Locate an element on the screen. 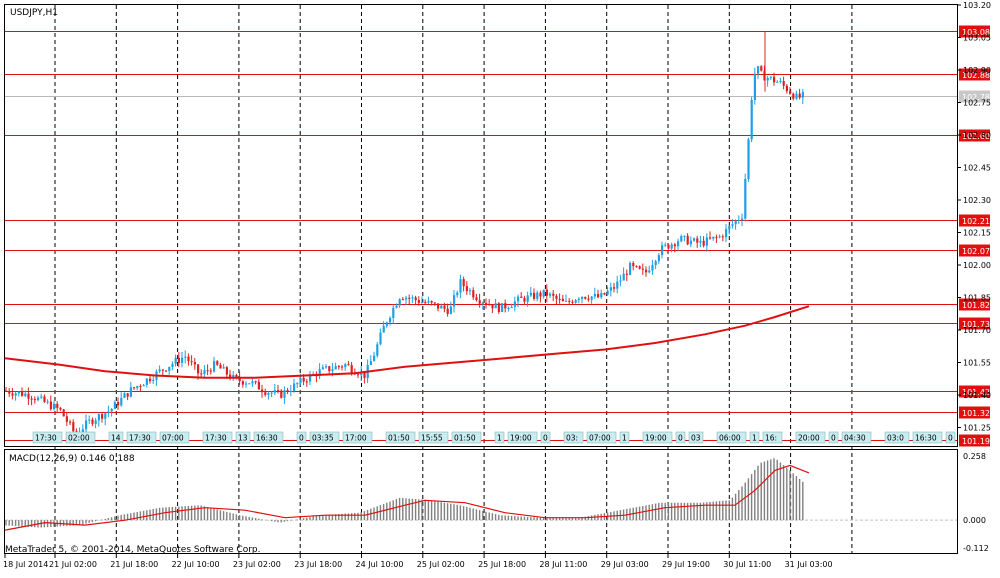 Image resolution: width=1000 pixels, height=578 pixels. event-label: 0 is located at coordinates (950, 438).